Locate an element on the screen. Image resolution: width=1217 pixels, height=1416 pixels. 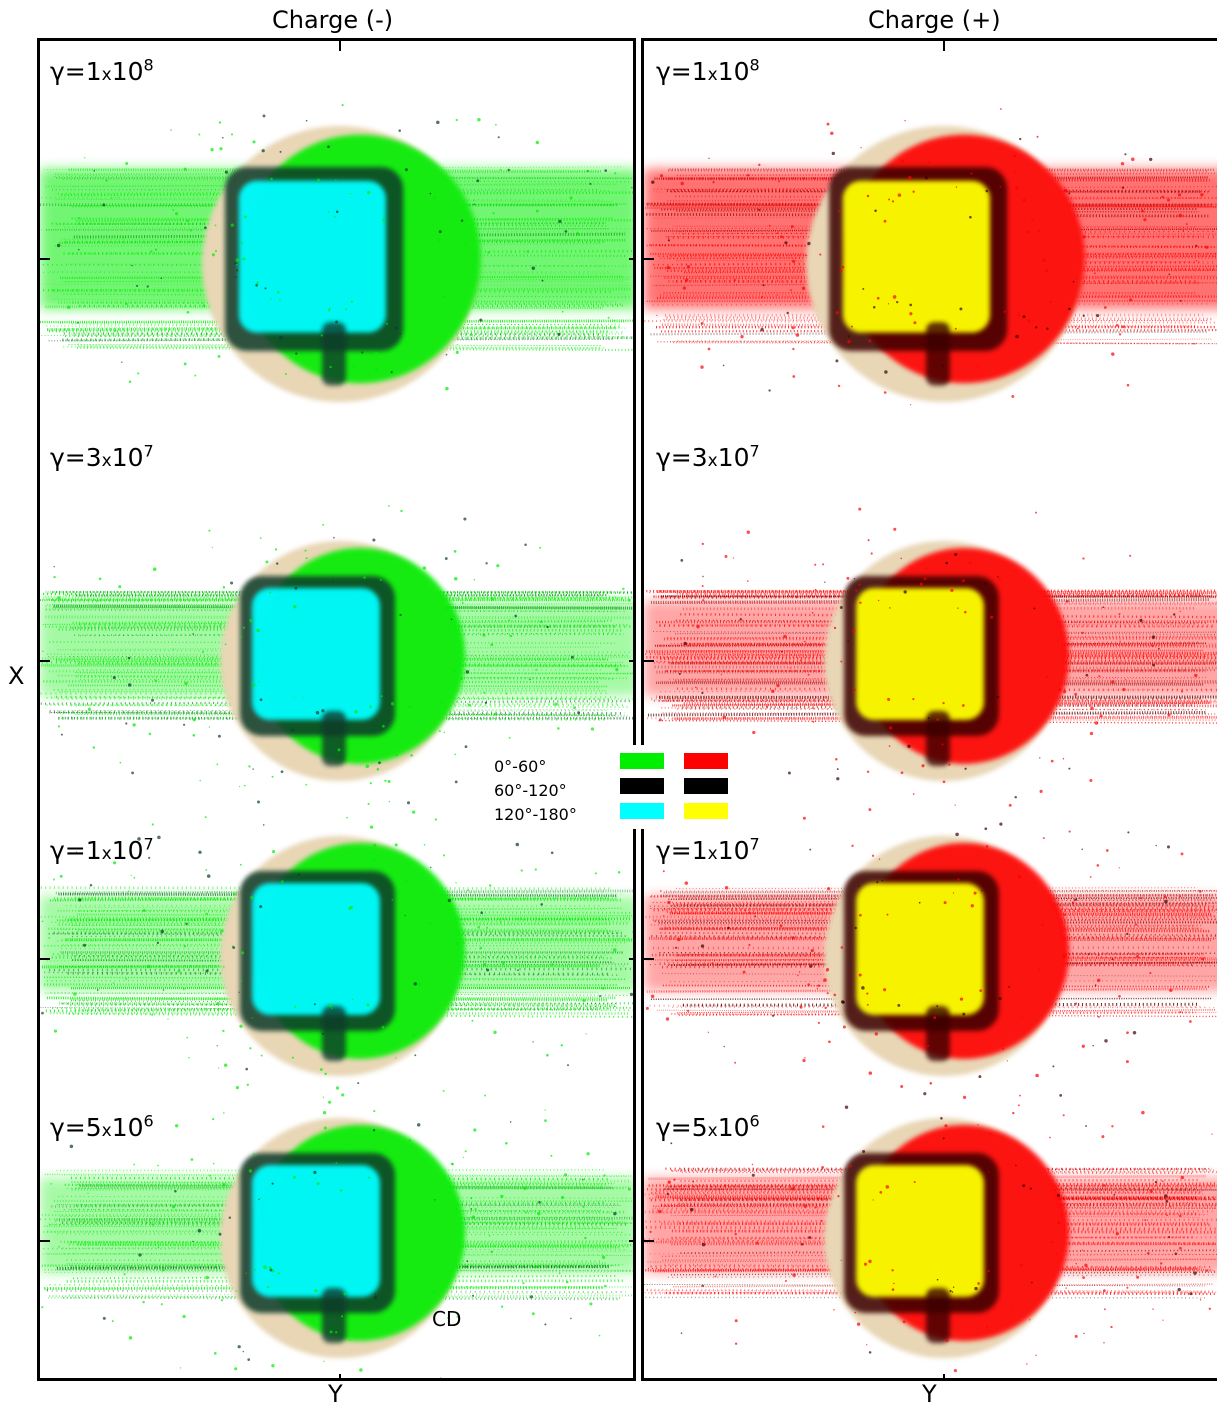
gamma-label-row-2-pos: γ=3x107 is located at coordinates (708, 456).